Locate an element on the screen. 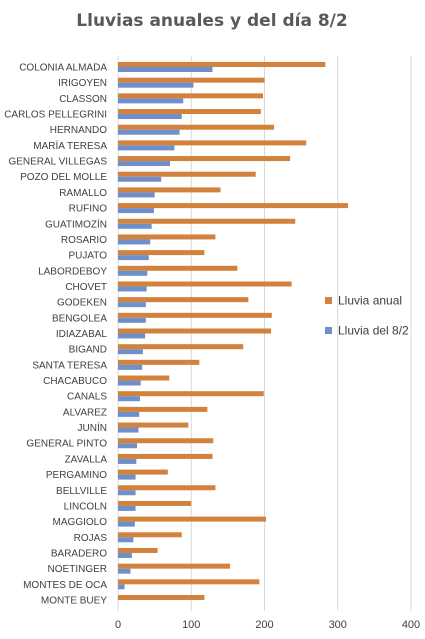 This screenshot has height=639, width=425. category-label-rosario: ROSARIO is located at coordinates (84, 240).